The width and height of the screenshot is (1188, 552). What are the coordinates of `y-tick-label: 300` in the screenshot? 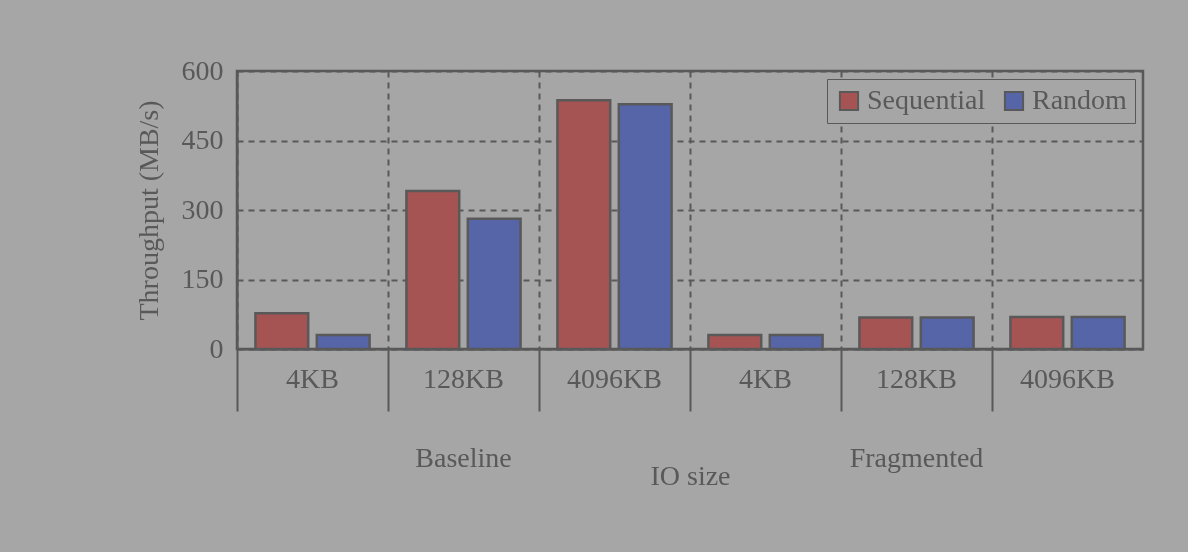 It's located at (202, 209).